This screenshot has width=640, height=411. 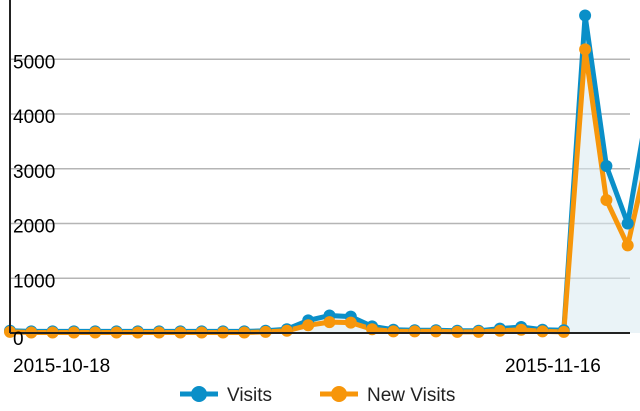 What do you see at coordinates (411, 395) in the screenshot?
I see `new-visits-legend-label: New Visits` at bounding box center [411, 395].